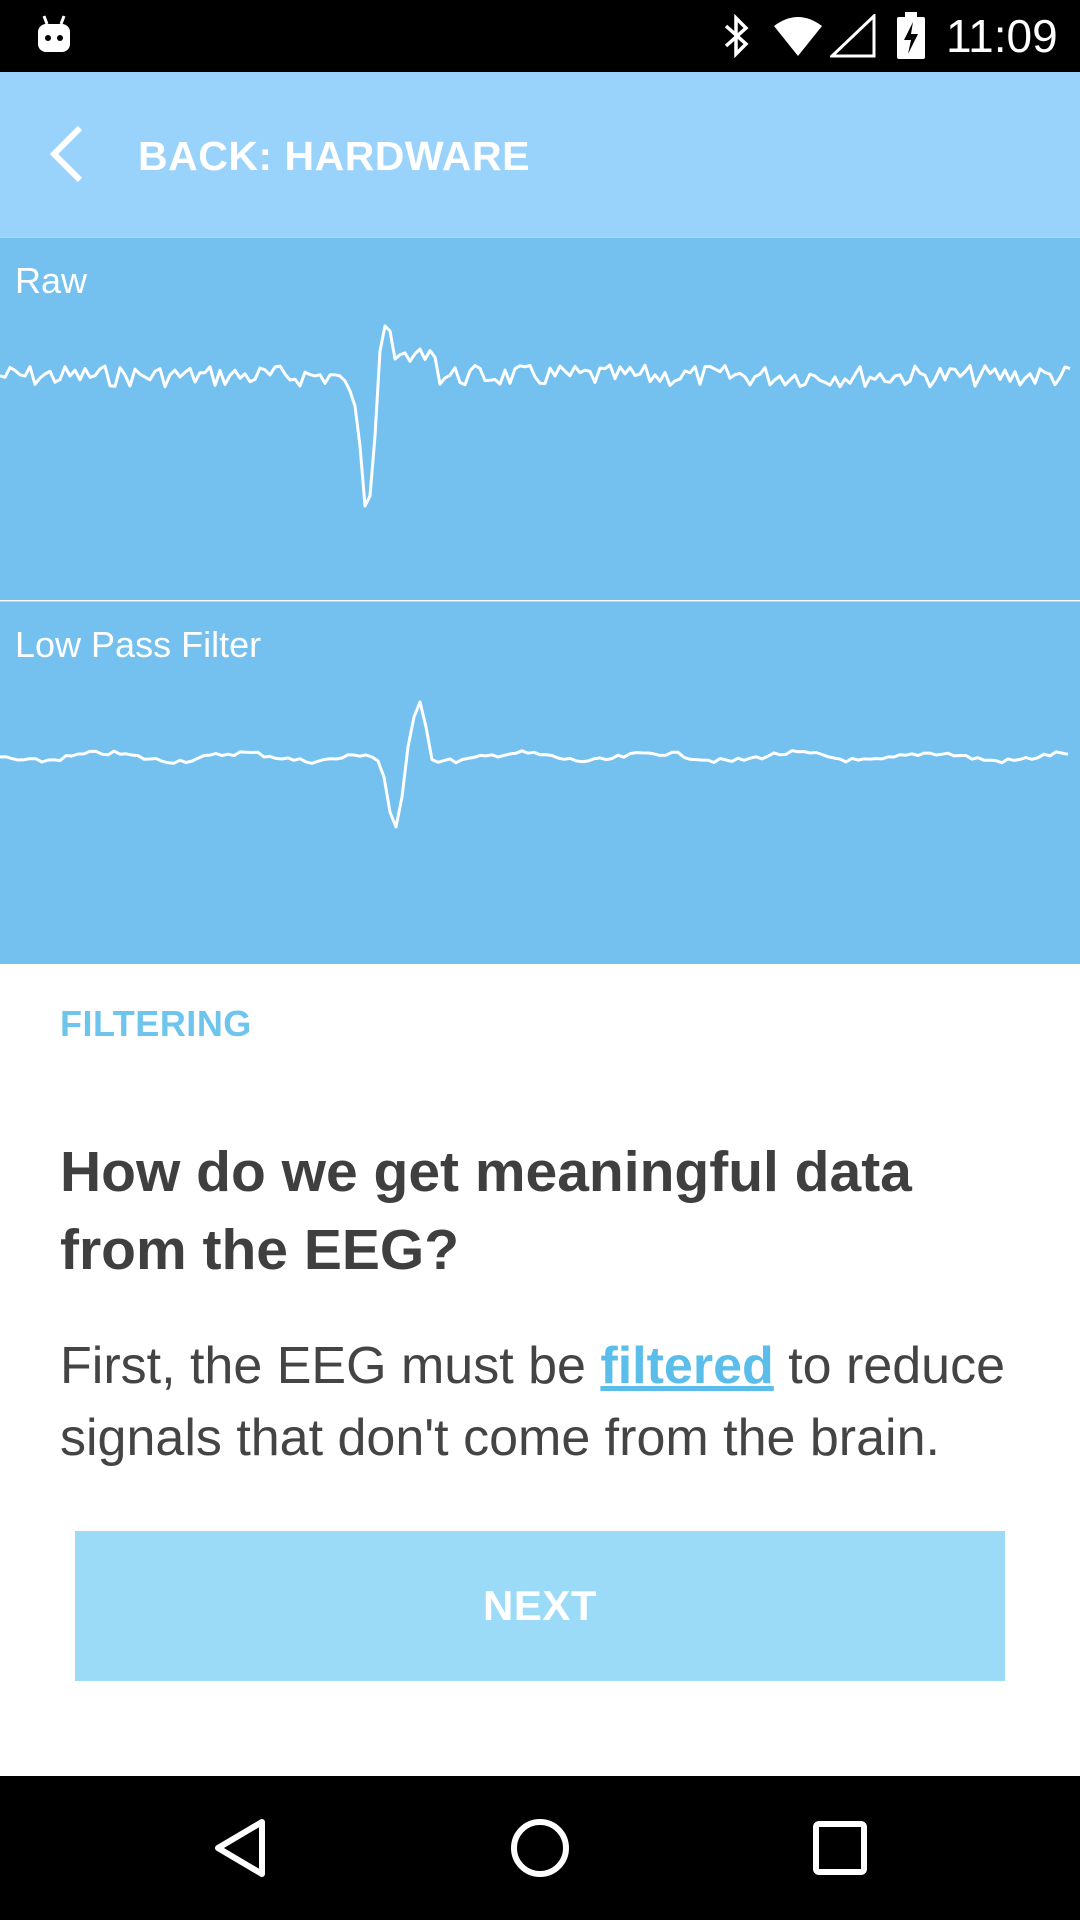 The image size is (1080, 1920). What do you see at coordinates (51, 280) in the screenshot?
I see `raw-plot-title: Raw` at bounding box center [51, 280].